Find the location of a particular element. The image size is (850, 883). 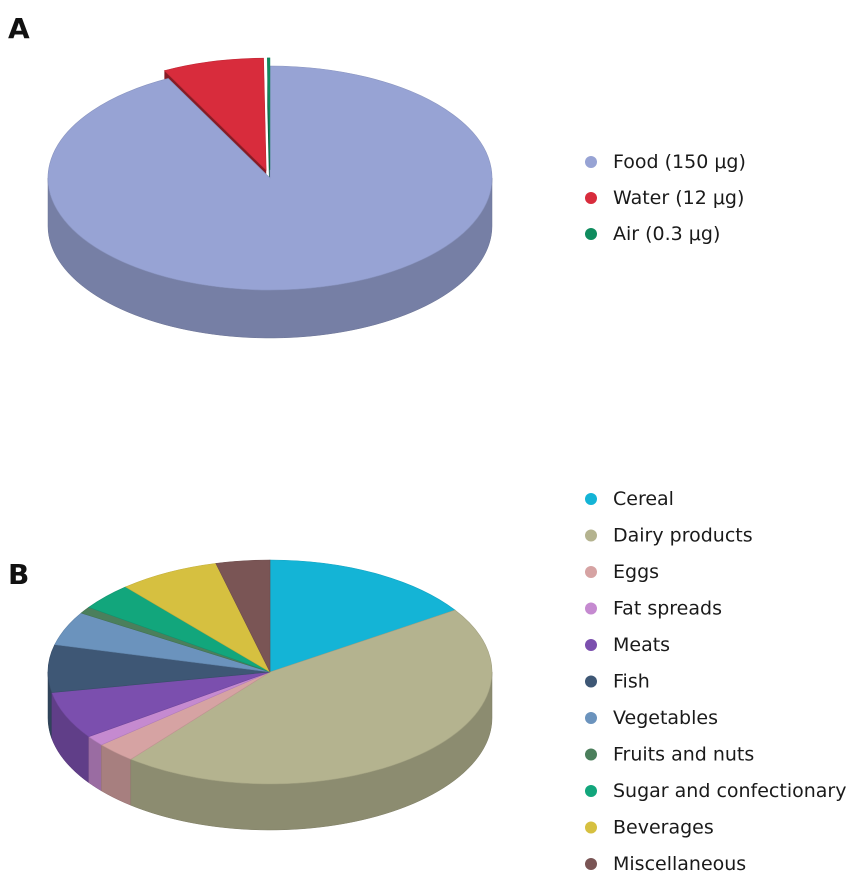

legend-b-label-fish: Fish is located at coordinates (631, 682).